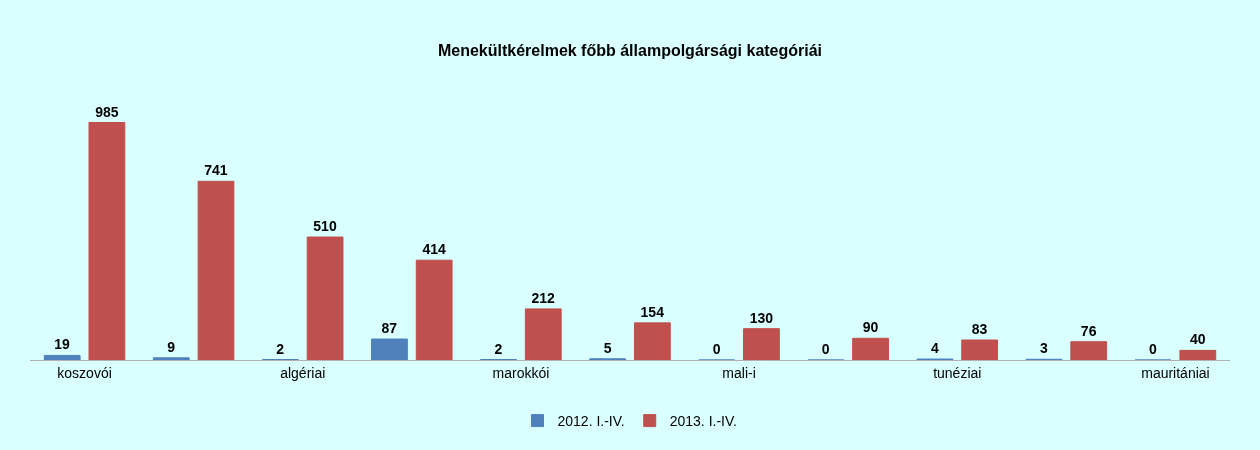 The height and width of the screenshot is (450, 1260). What do you see at coordinates (1197, 339) in the screenshot?
I see `data-label: 40` at bounding box center [1197, 339].